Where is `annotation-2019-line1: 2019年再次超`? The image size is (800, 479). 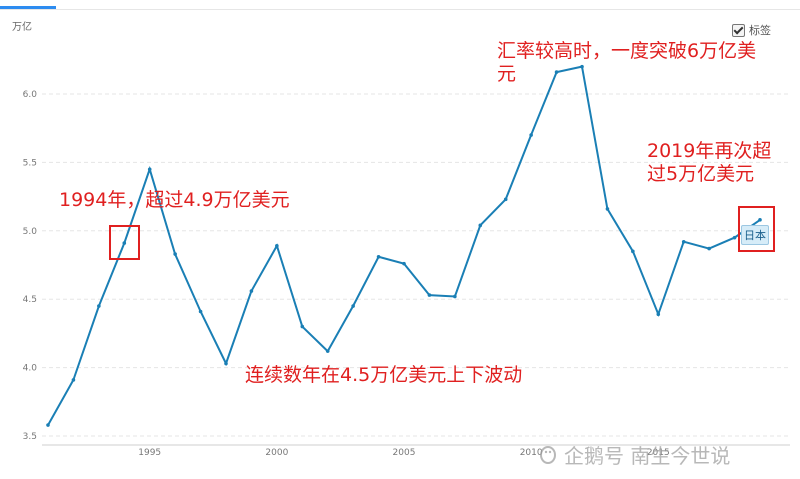 annotation-2019-line1: 2019年再次超 is located at coordinates (709, 151).